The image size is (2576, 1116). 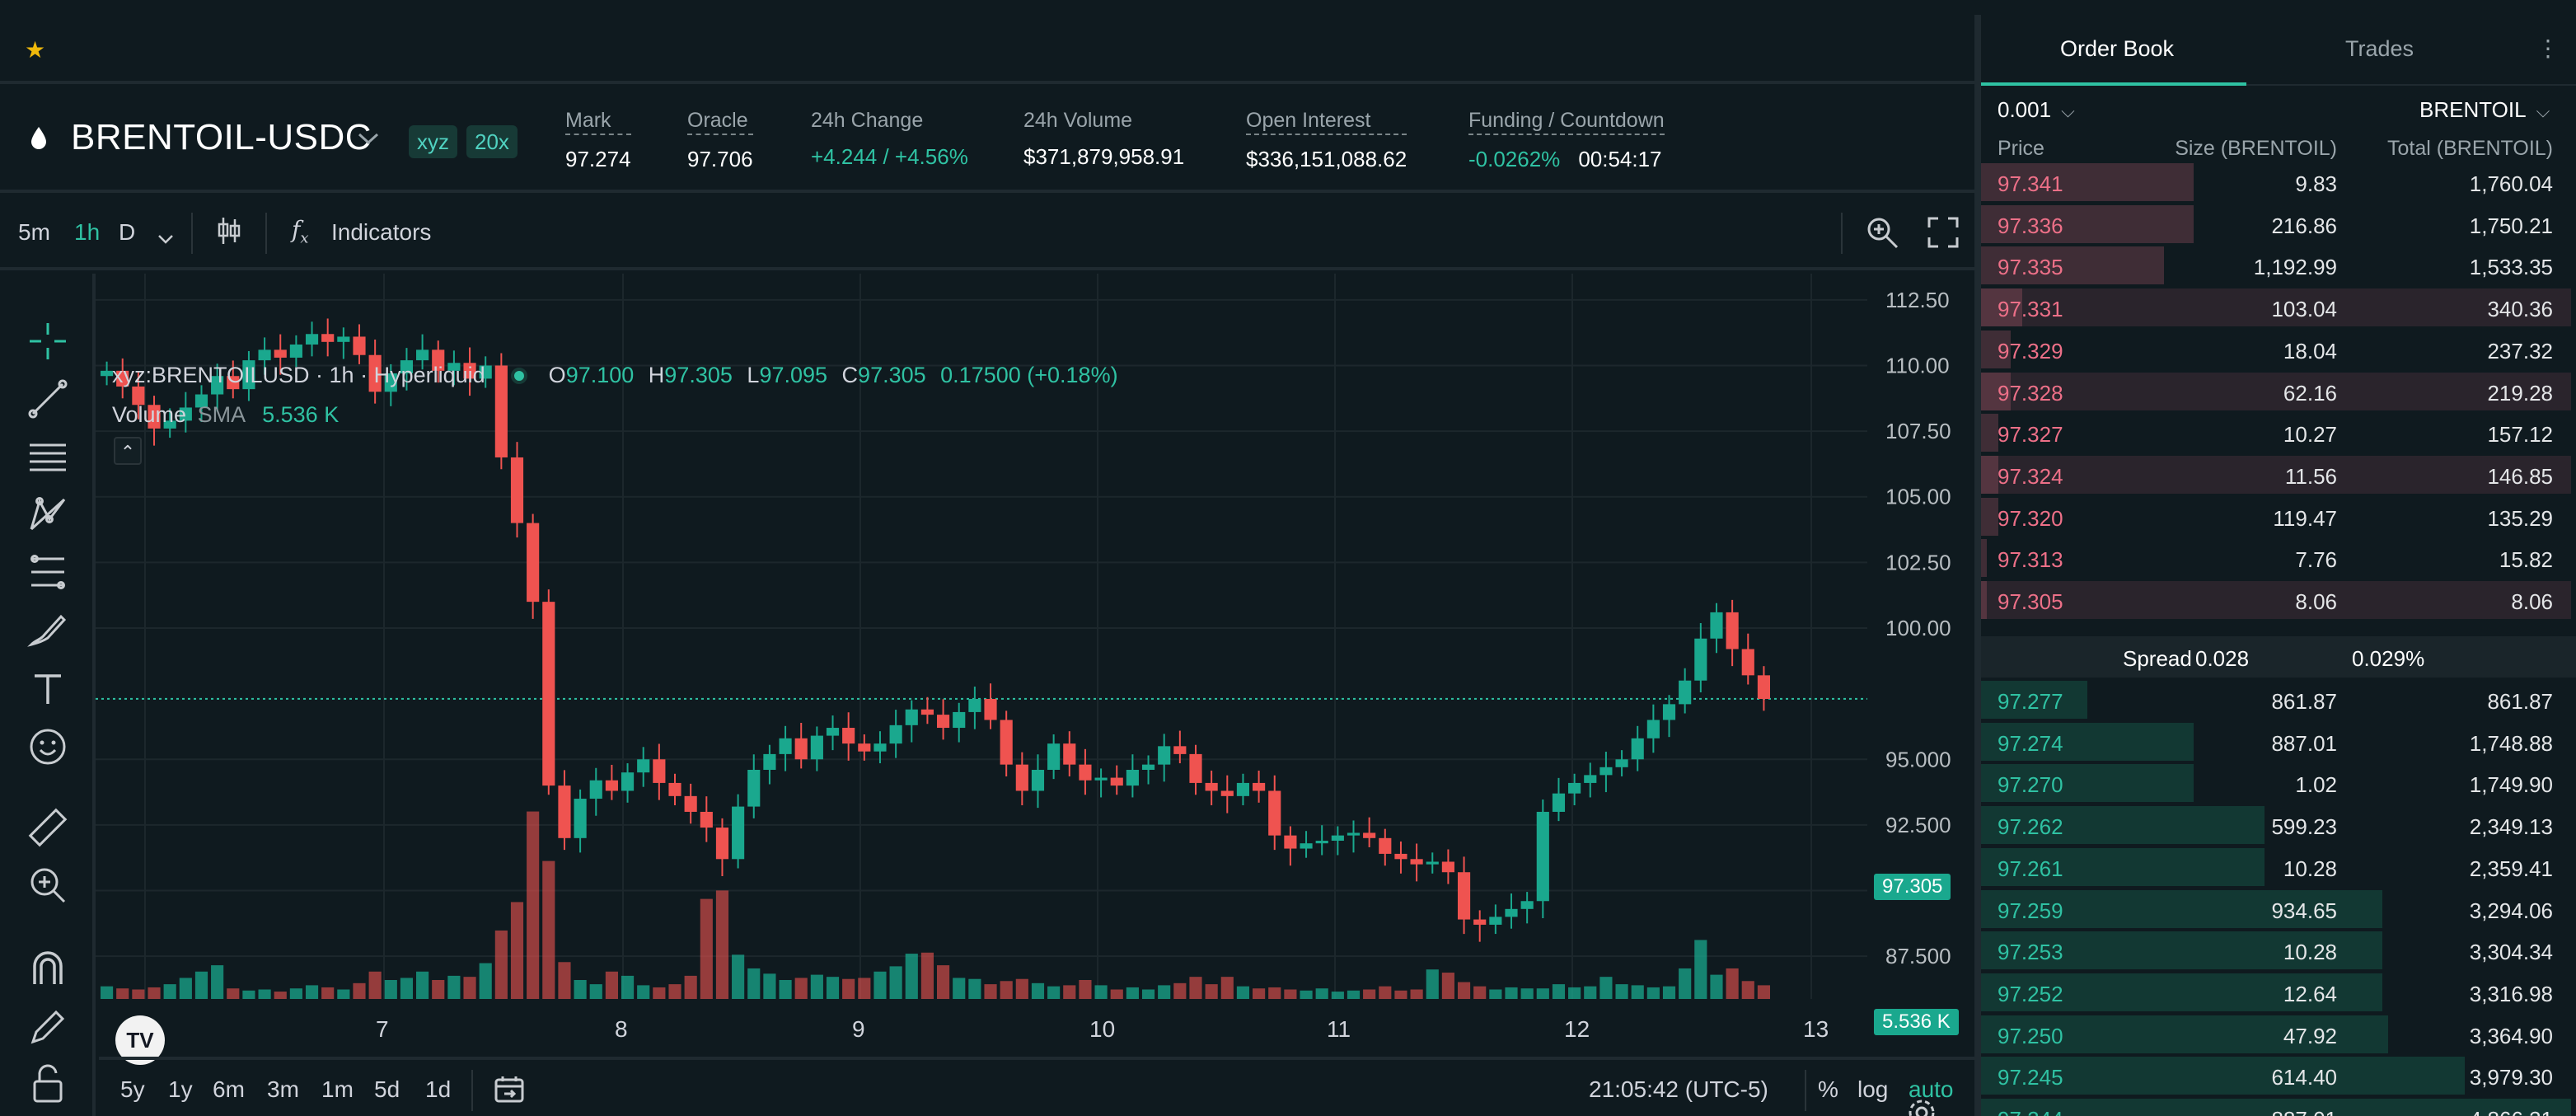 I want to click on indicators-button: Indicators, so click(x=381, y=232).